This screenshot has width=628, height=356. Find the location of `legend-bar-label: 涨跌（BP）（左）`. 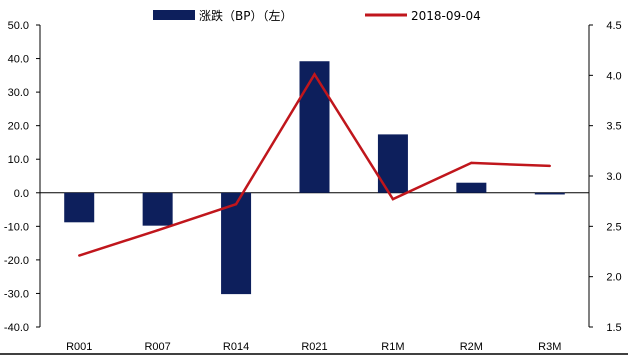

legend-bar-label: 涨跌（BP）（左） is located at coordinates (245, 15).